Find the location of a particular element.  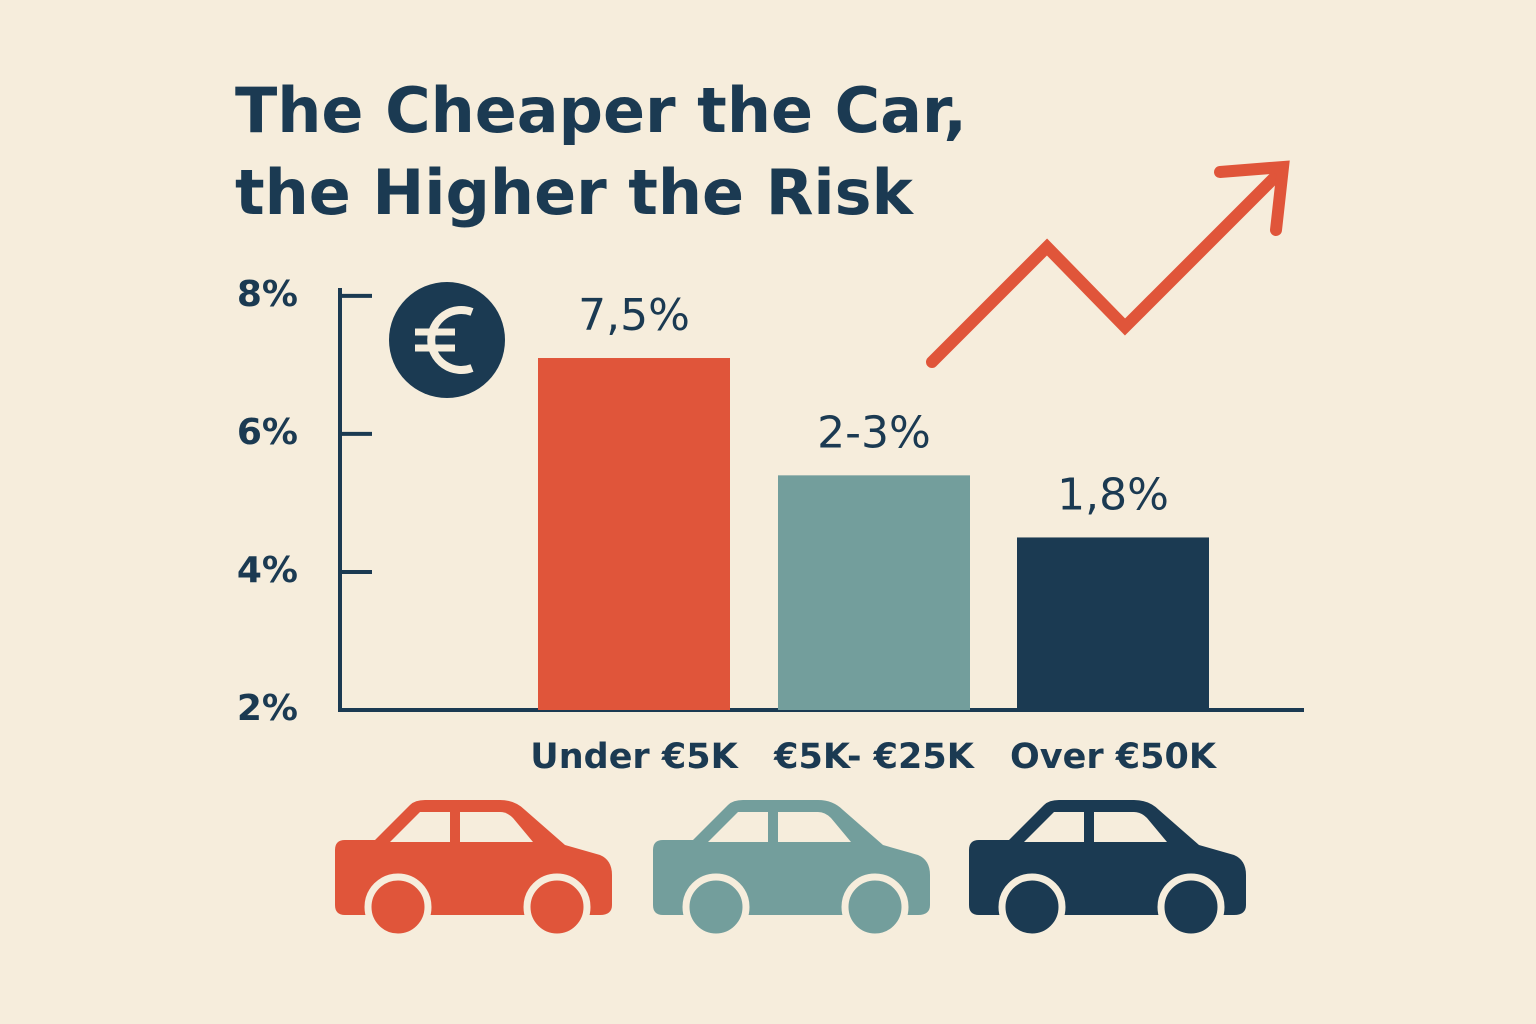

euro-glyph is located at coordinates (450, 340).